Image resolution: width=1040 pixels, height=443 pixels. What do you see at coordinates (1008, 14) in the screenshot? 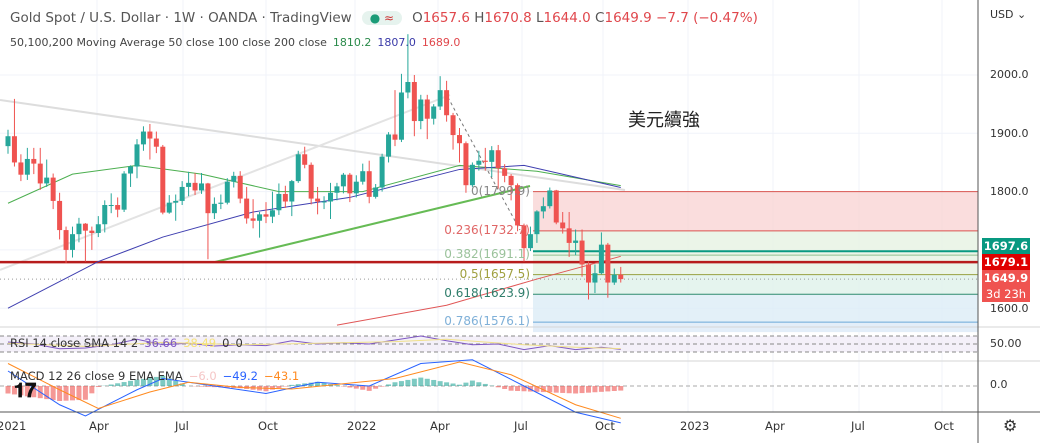
I see `currency-selector: USD ⌄` at bounding box center [1008, 14].